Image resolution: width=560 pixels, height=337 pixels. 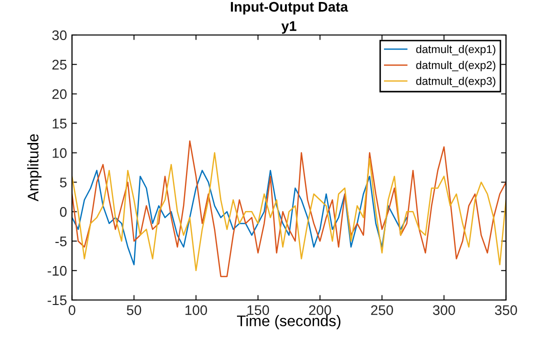 I want to click on y-tick-label: 15, so click(x=59, y=123).